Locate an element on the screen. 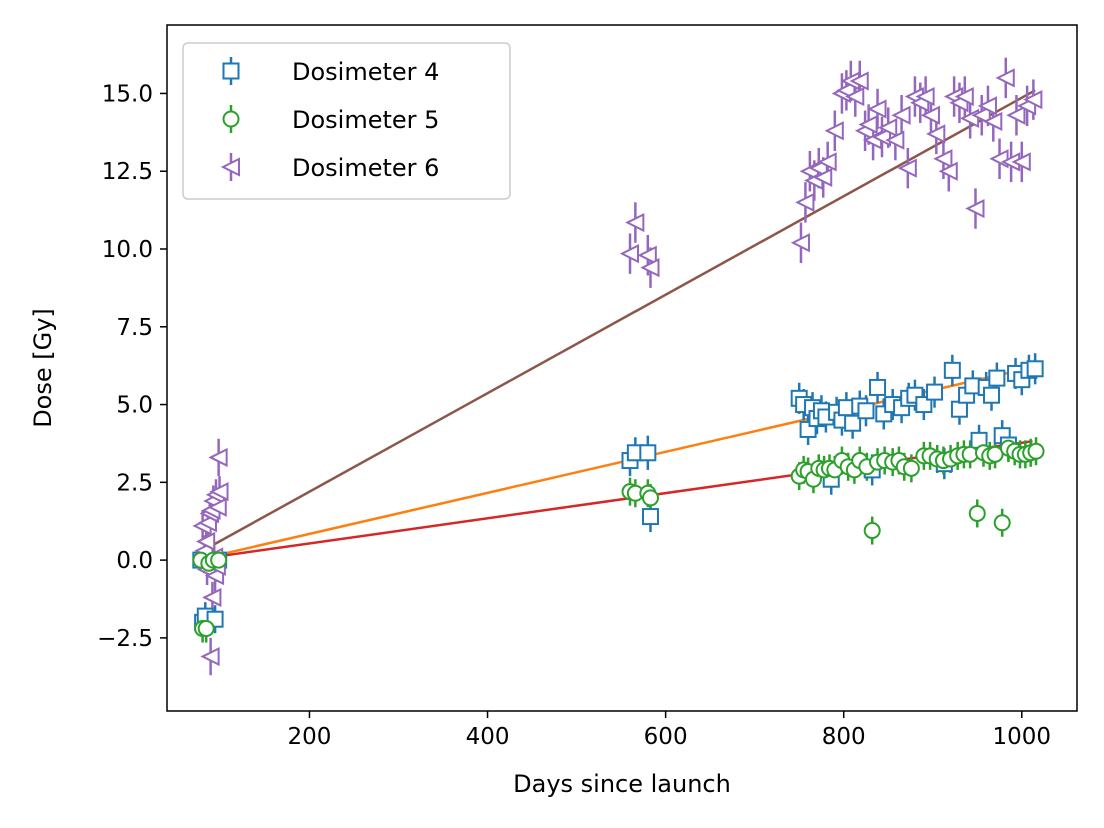 The width and height of the screenshot is (1104, 828). legend: Dosimeter 4 Dosimeter 5 Dosimeter 6 is located at coordinates (346, 121).